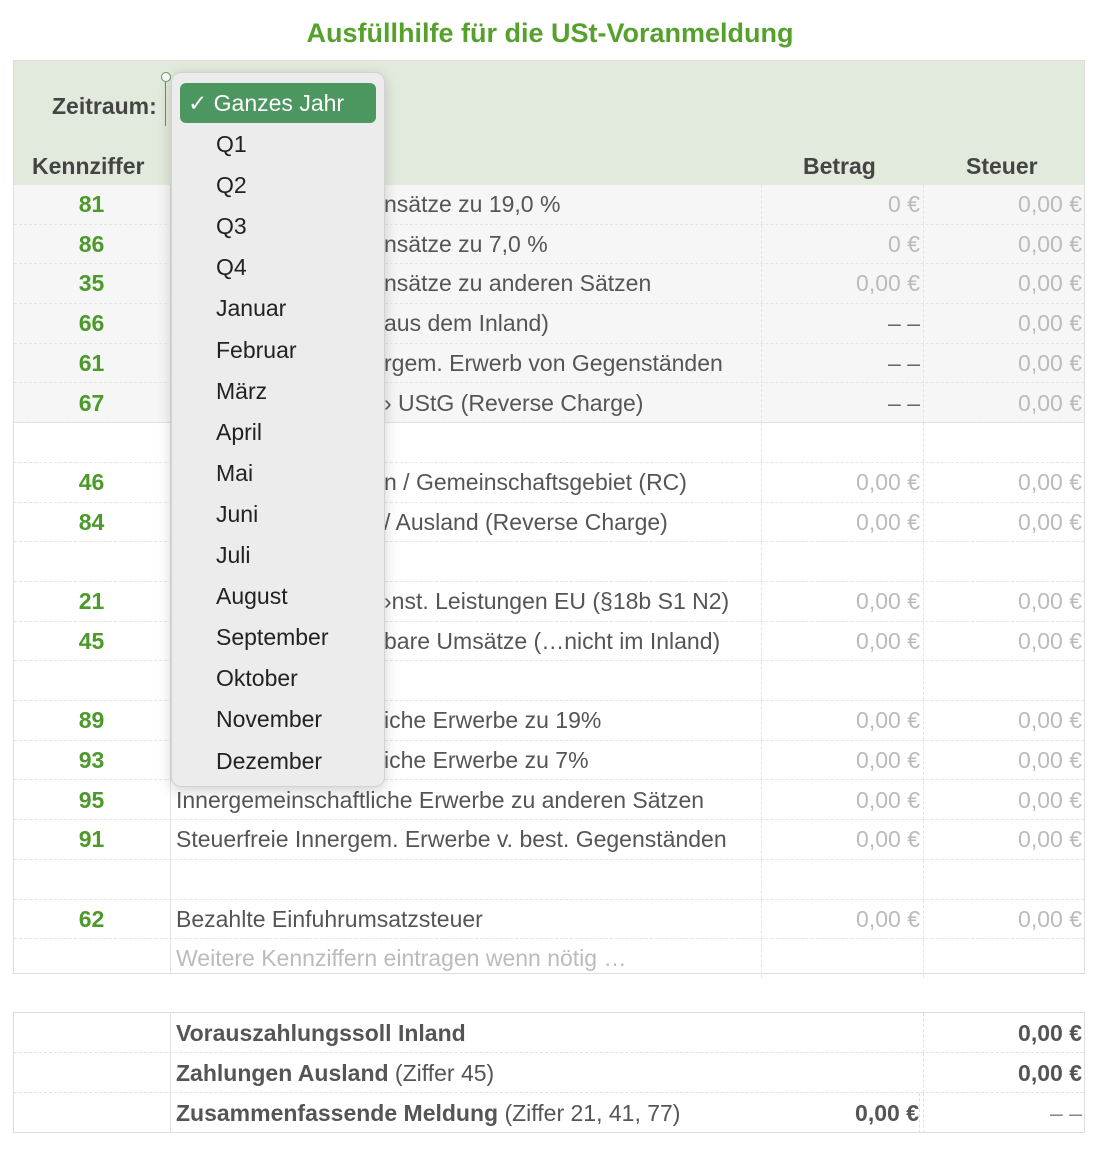  I want to click on column-betrag: Betrag, so click(839, 166).